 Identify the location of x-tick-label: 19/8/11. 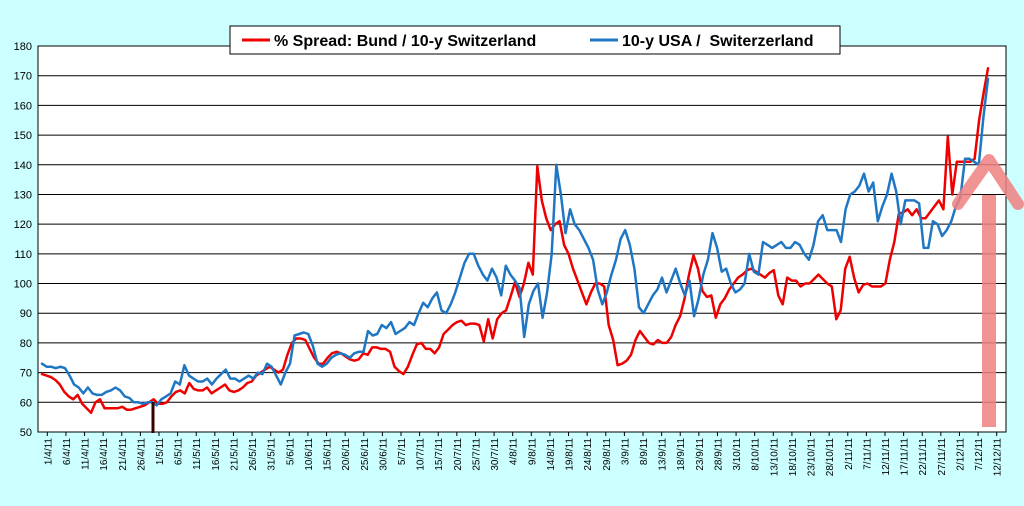
(570, 454).